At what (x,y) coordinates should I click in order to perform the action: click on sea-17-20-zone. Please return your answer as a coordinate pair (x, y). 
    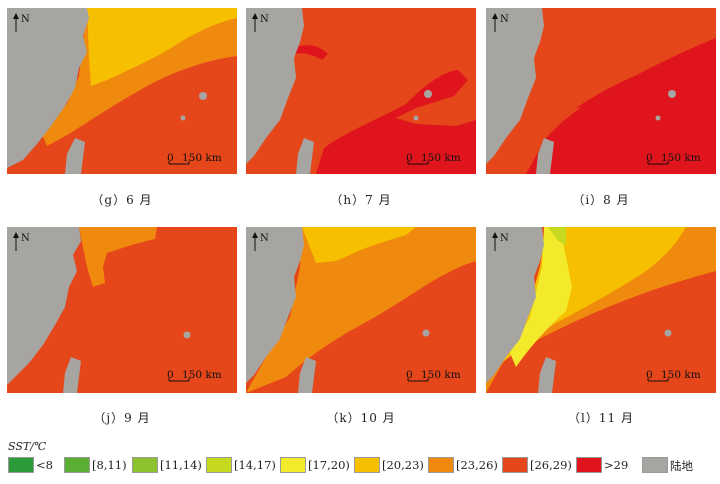
    Looking at the image, I should click on (541, 297).